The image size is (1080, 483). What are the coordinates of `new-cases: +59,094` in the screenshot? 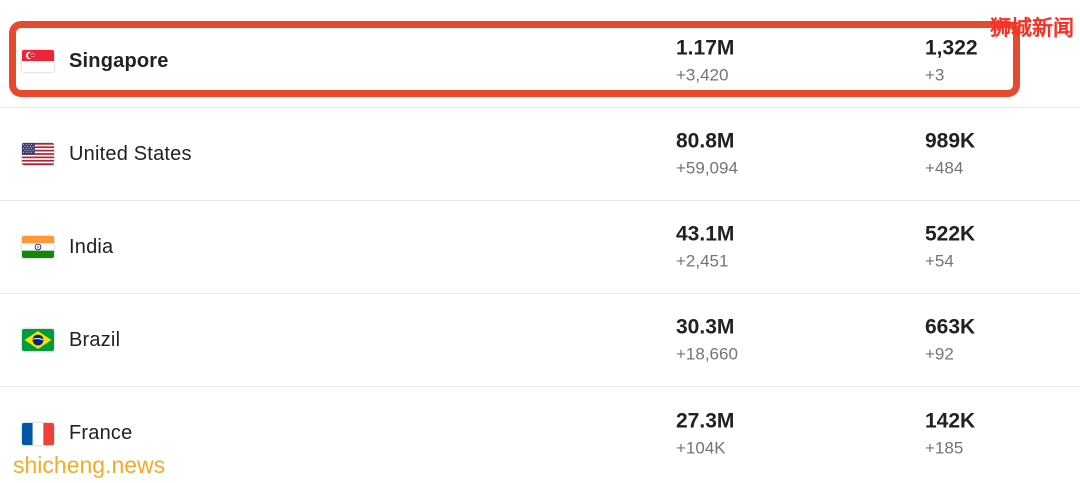 It's located at (707, 168).